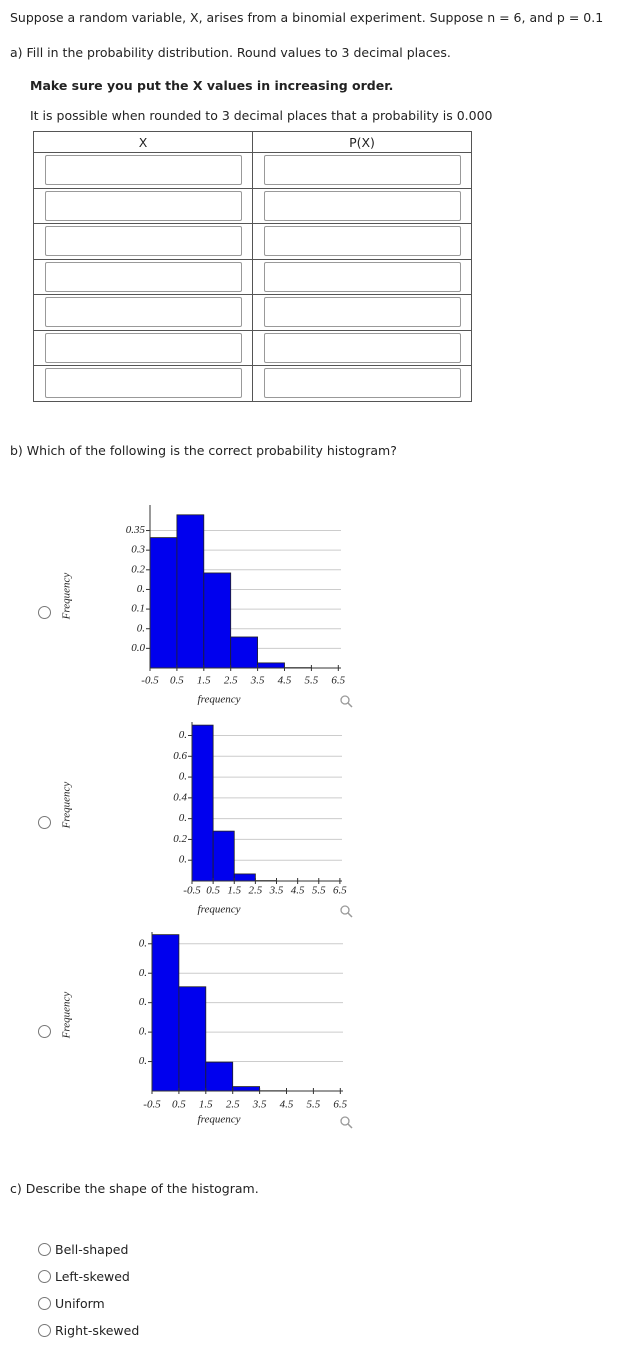 The height and width of the screenshot is (1354, 641). Describe the element at coordinates (362, 142) in the screenshot. I see `column-header: P(X)` at that location.